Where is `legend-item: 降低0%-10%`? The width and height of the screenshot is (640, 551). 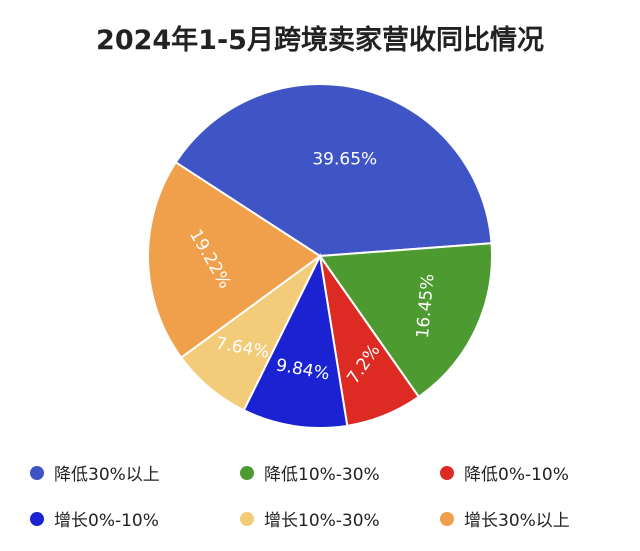
legend-item: 降低0%-10% is located at coordinates (535, 472).